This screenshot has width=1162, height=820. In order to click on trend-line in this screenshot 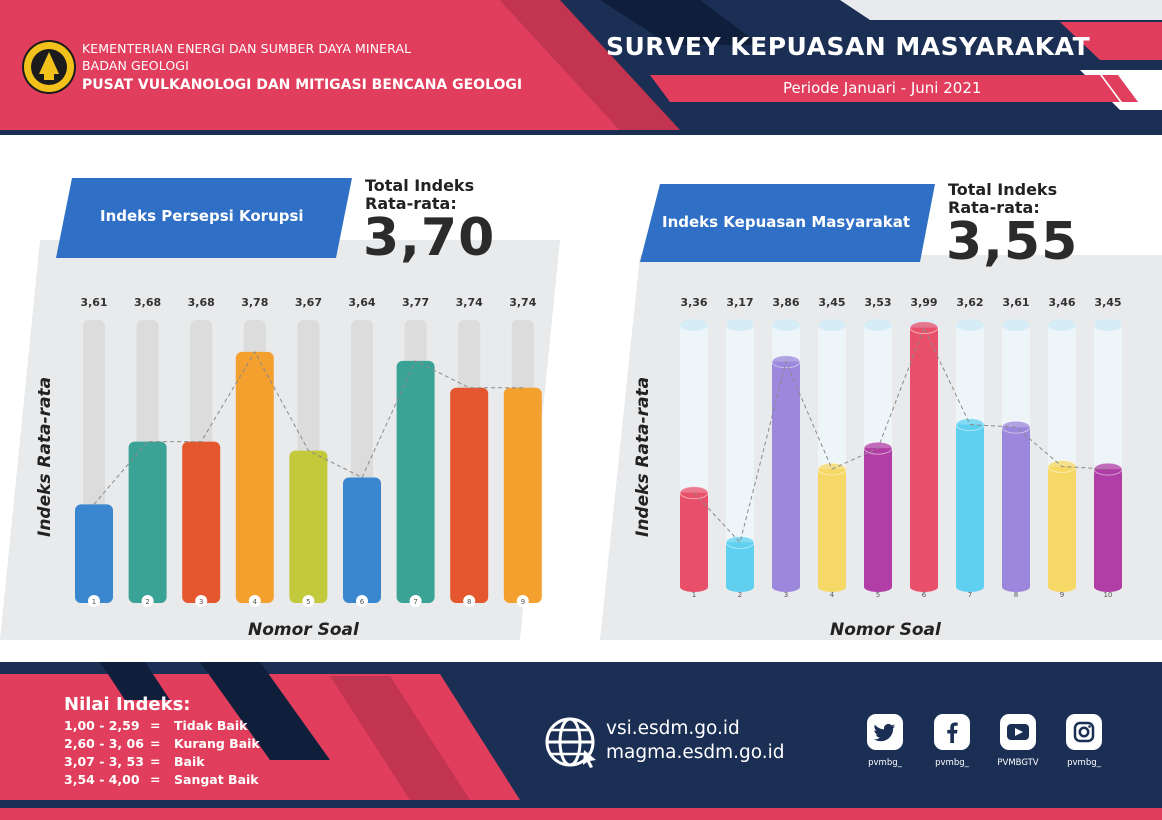, I will do `click(901, 435)`.